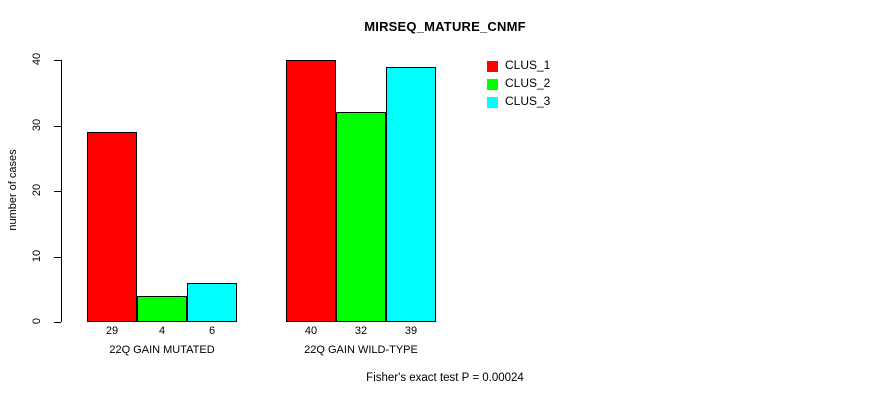 Image resolution: width=890 pixels, height=400 pixels. Describe the element at coordinates (162, 331) in the screenshot. I see `bar-value-label: 4` at that location.